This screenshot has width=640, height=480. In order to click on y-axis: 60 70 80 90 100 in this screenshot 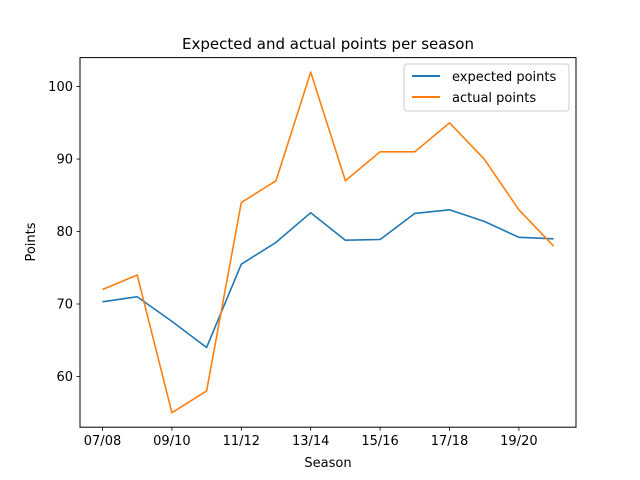, I will do `click(64, 232)`.